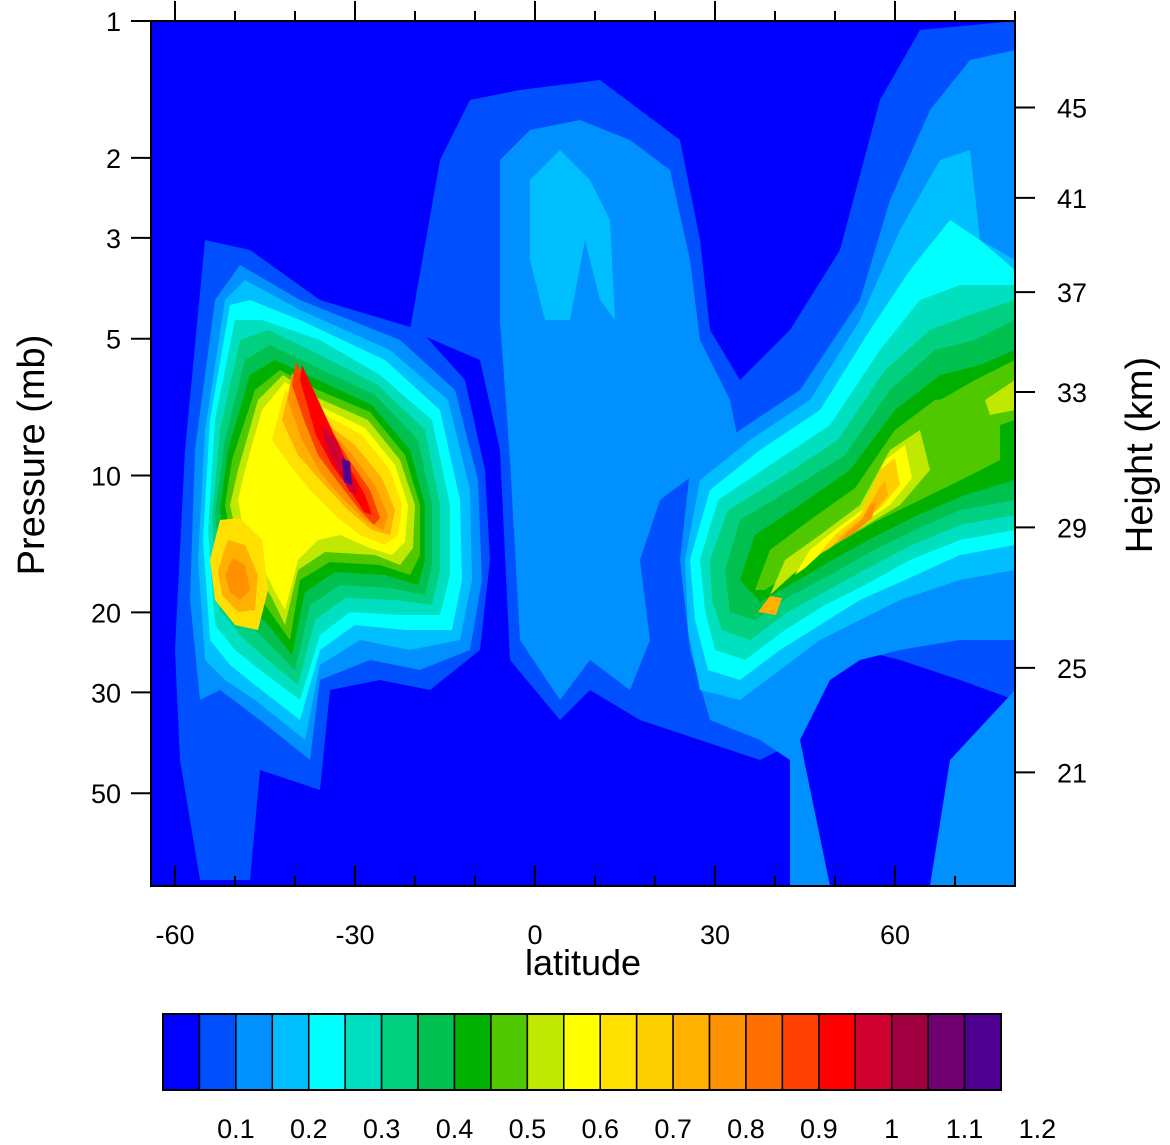 The height and width of the screenshot is (1145, 1170). What do you see at coordinates (965, 1129) in the screenshot?
I see `colorbar-label: 1.1` at bounding box center [965, 1129].